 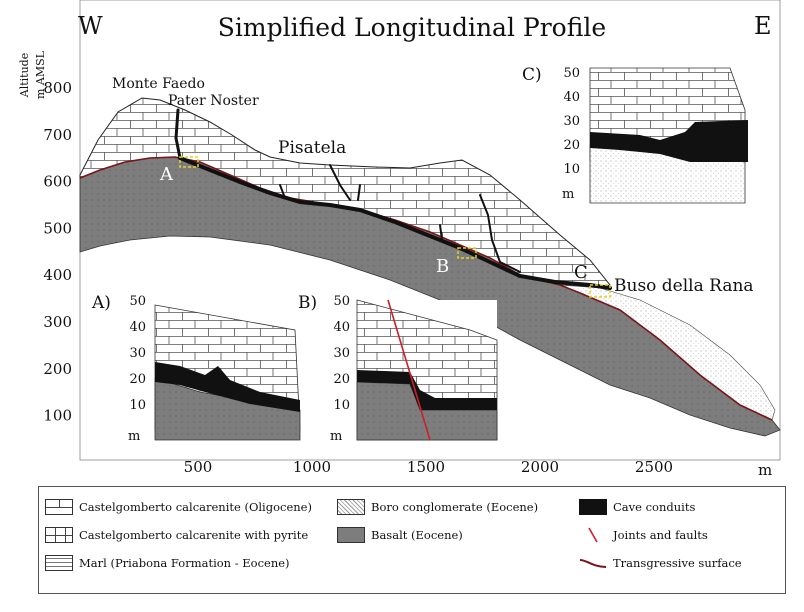 I want to click on inset-b-tick: 40, so click(x=341, y=327).